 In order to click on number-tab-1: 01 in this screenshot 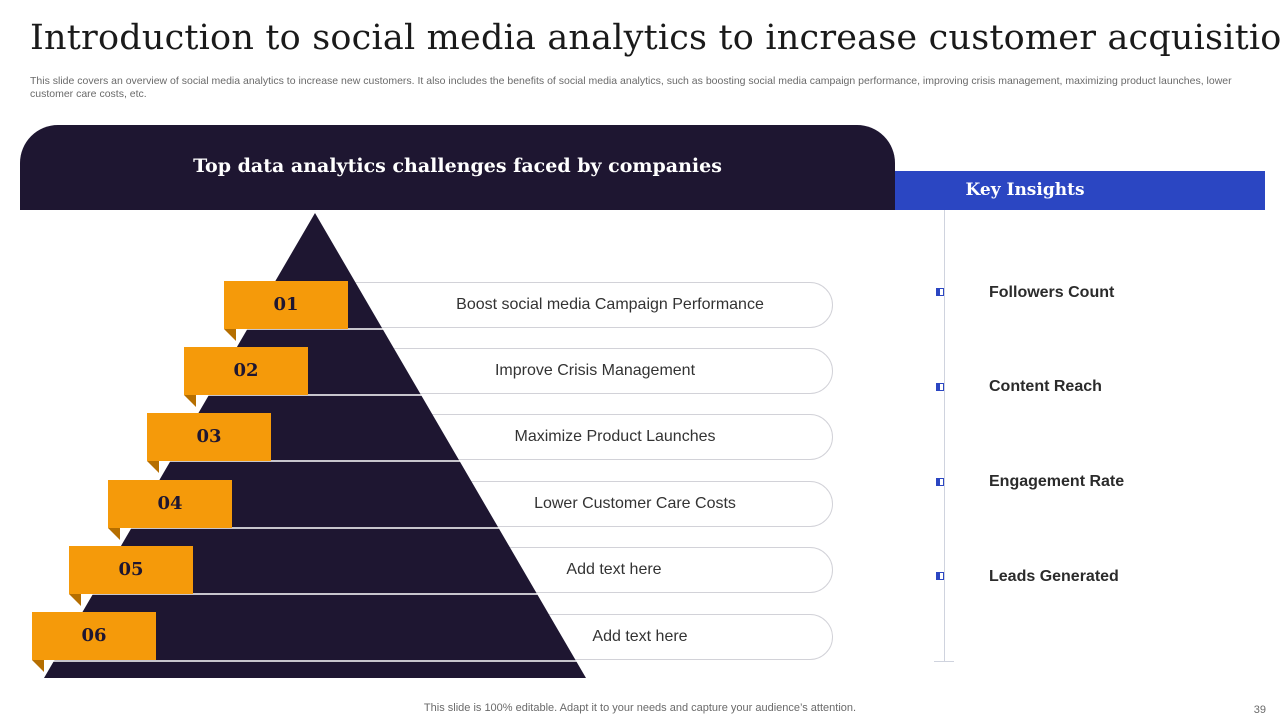, I will do `click(286, 305)`.